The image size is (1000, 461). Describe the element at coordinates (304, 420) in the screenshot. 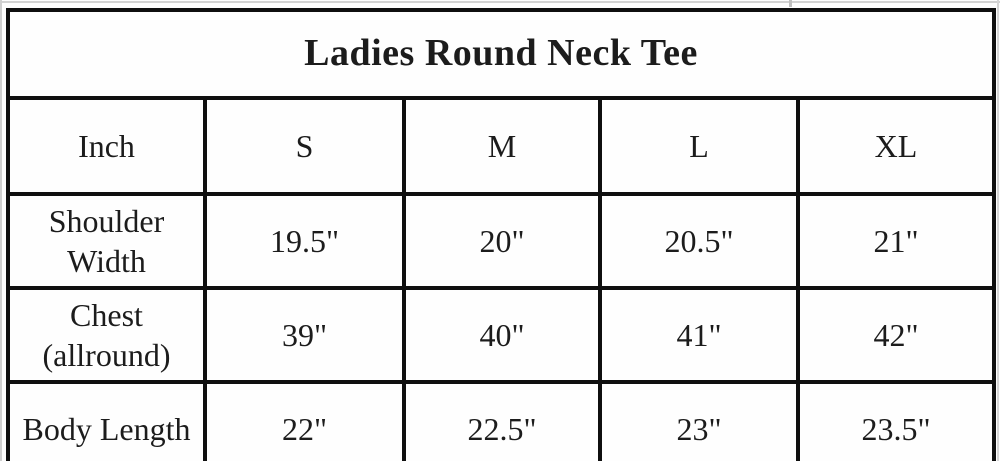

I see `value-cell: 22"` at that location.